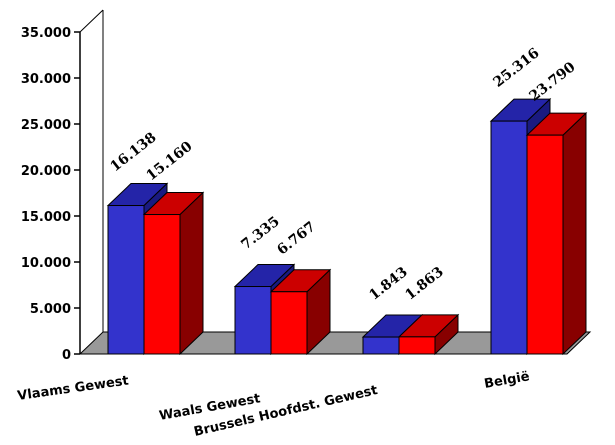  Describe the element at coordinates (424, 284) in the screenshot. I see `data-label: 1.863` at that location.